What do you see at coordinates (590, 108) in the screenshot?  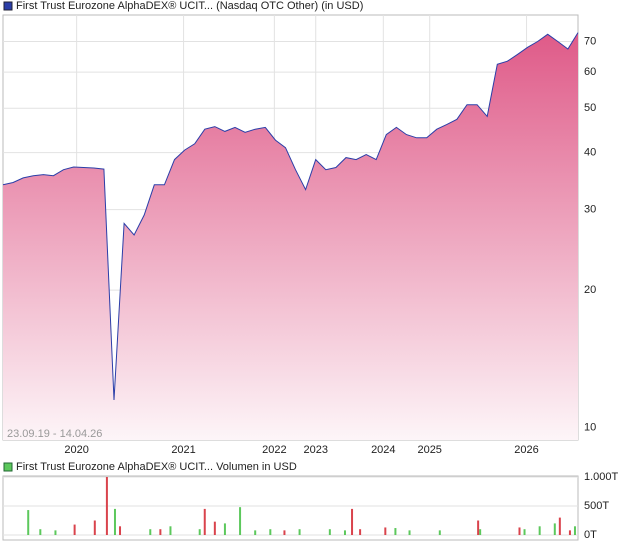 I see `y-tick-label: 50` at bounding box center [590, 108].